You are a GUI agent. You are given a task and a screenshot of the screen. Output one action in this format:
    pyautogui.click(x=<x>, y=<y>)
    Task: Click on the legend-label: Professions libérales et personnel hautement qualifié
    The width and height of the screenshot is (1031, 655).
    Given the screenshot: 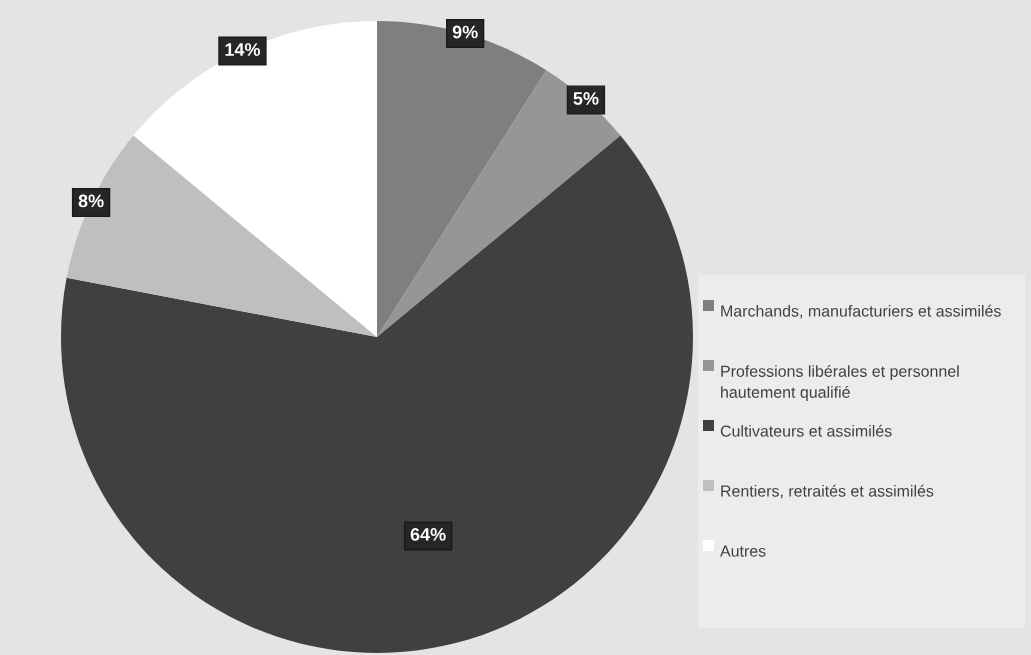 What is the action you would take?
    pyautogui.click(x=840, y=383)
    